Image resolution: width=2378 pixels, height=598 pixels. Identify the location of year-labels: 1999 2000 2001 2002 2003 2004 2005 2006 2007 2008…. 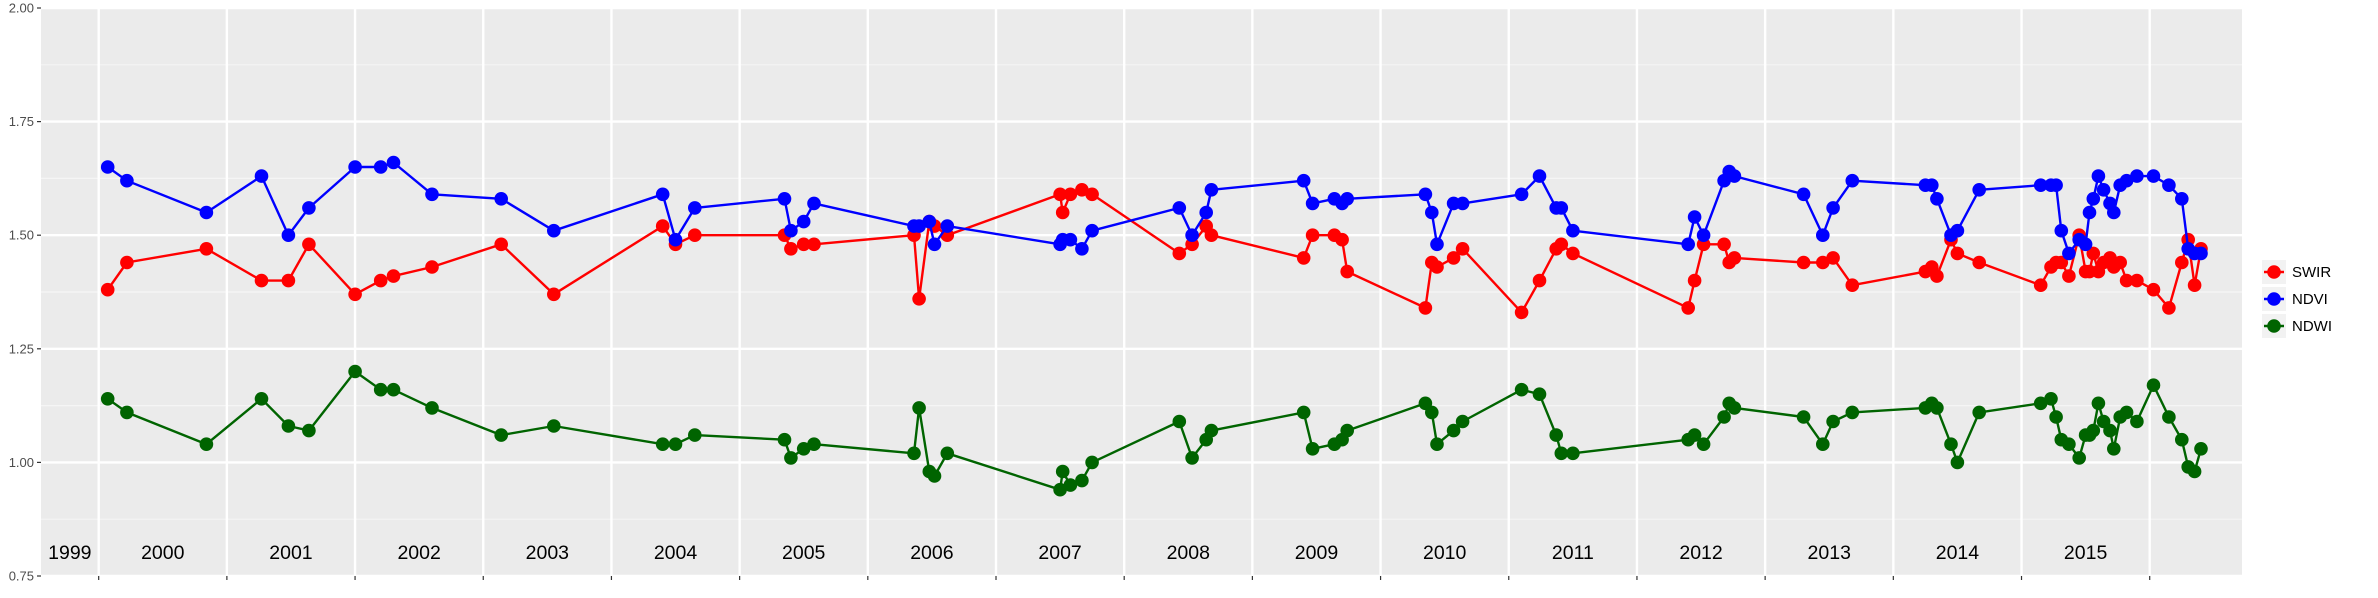
(1077, 553).